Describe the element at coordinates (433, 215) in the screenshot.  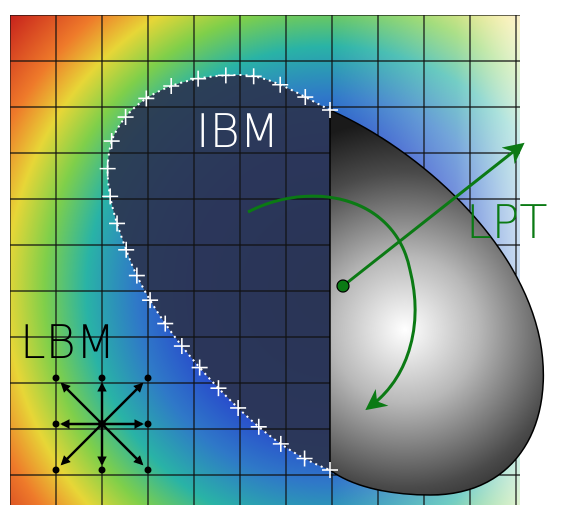
I see `straight-arrow-icon` at that location.